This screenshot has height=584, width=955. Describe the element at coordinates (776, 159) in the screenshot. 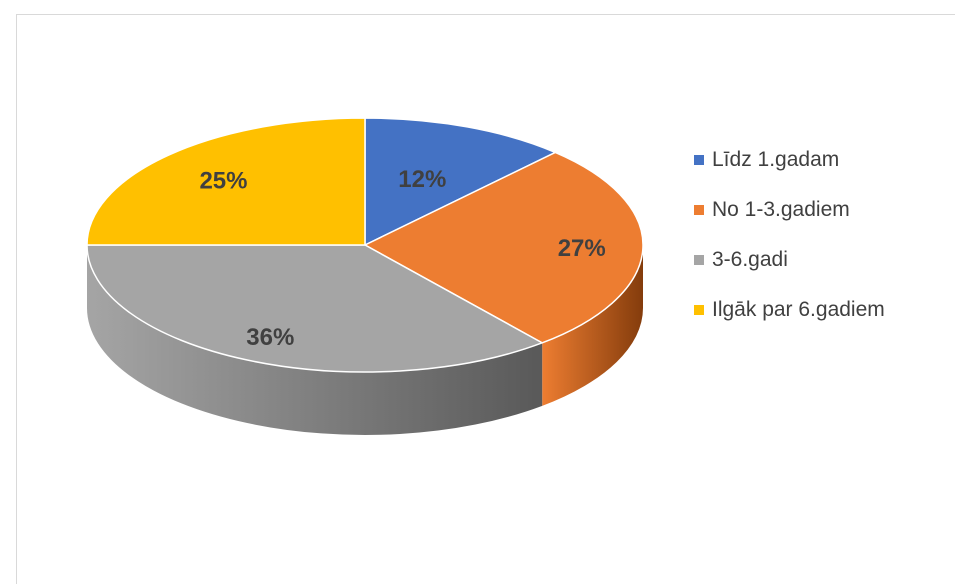

I see `legend-label: Līdz 1.gadam` at that location.